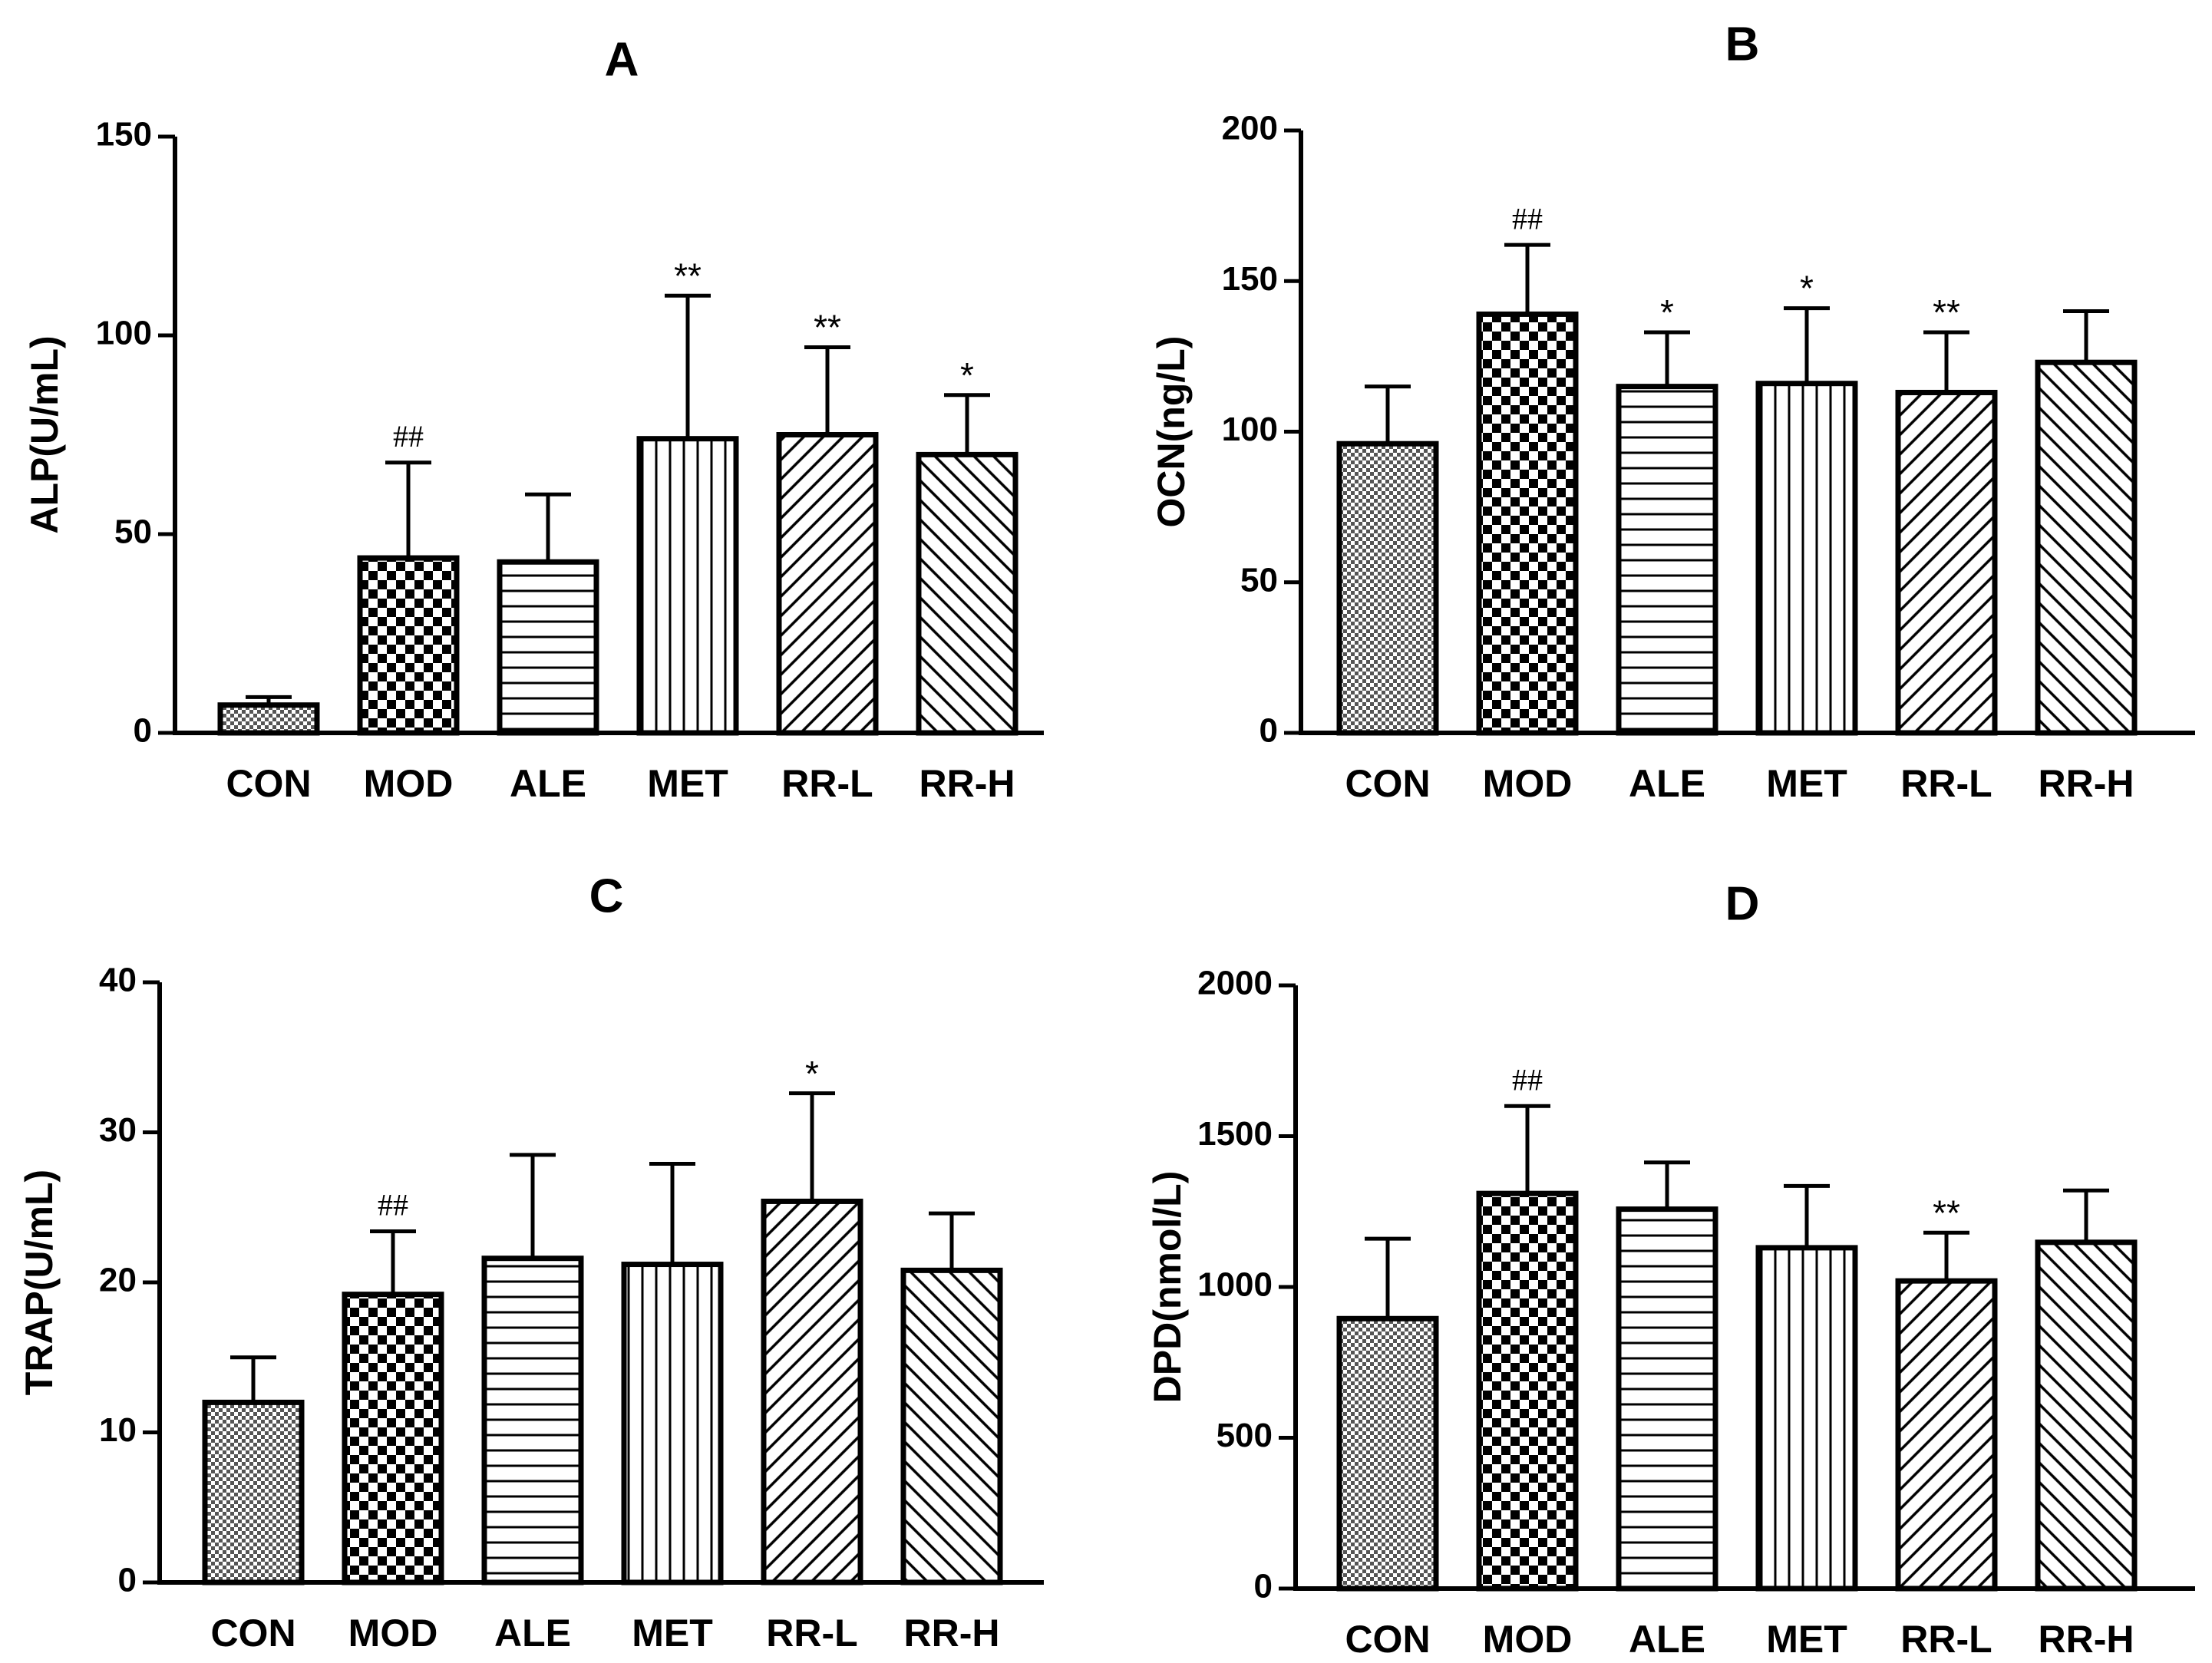 This screenshot has height=1663, width=2212. I want to click on y-tick-label: 40, so click(118, 981).